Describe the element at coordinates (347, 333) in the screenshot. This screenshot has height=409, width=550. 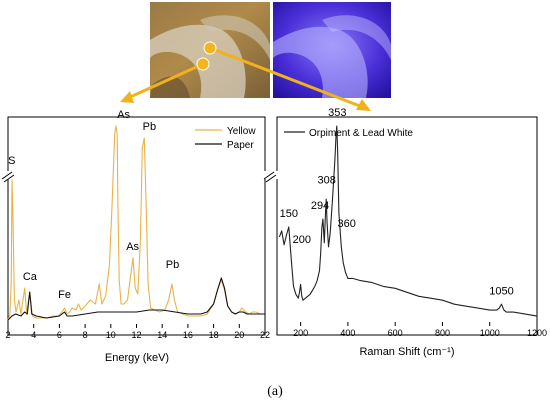
I see `raman-tick-label: 400` at that location.